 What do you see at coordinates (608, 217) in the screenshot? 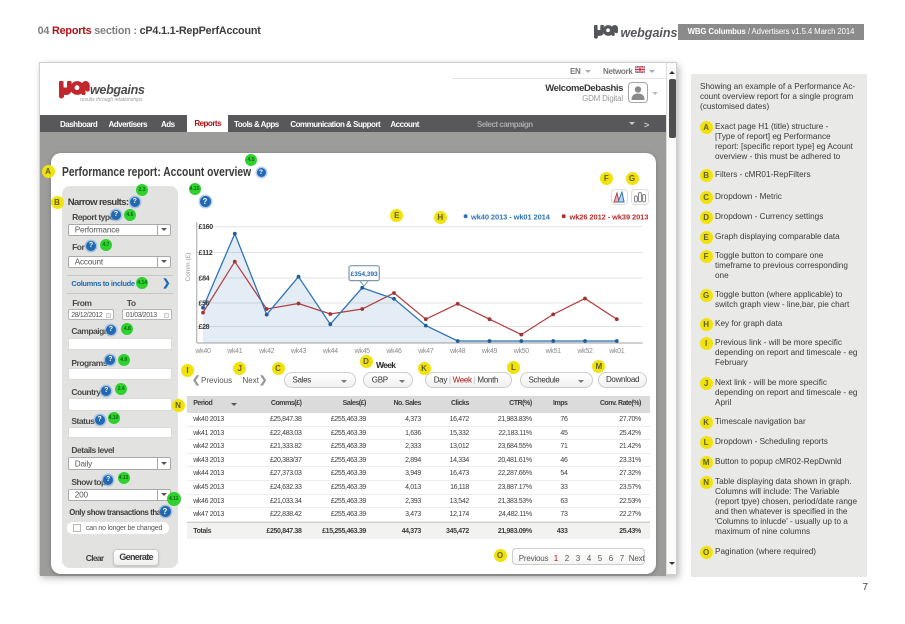
I see `svg-text: wk26 2012 - wk39 2013` at bounding box center [608, 217].